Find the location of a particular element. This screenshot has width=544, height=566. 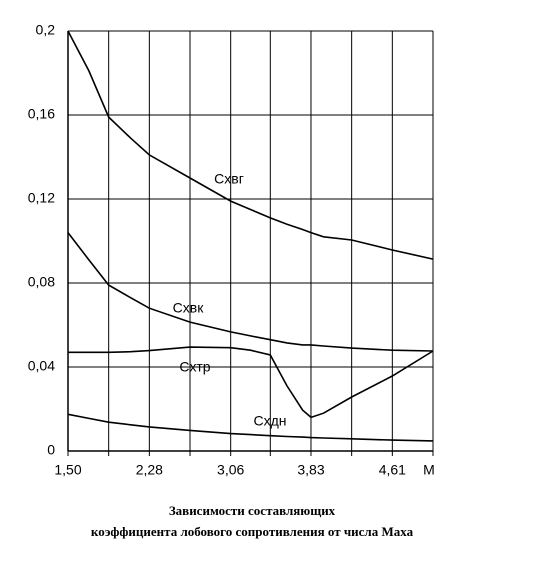

chart-title: Зависимости составляющих is located at coordinates (252, 510).